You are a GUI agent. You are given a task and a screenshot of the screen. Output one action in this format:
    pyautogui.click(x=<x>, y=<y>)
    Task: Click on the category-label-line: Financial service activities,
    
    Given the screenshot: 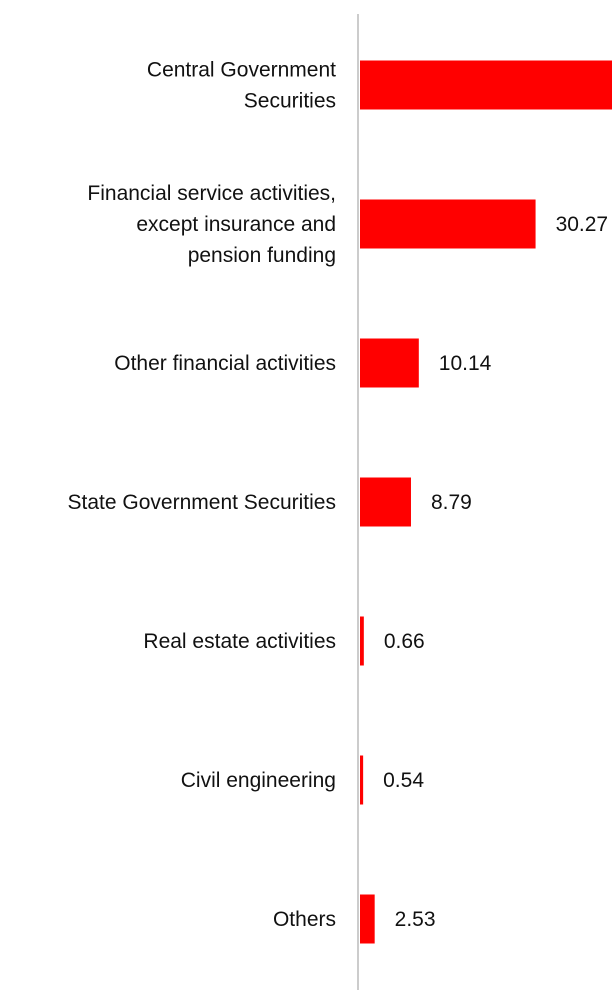 What is the action you would take?
    pyautogui.click(x=211, y=193)
    